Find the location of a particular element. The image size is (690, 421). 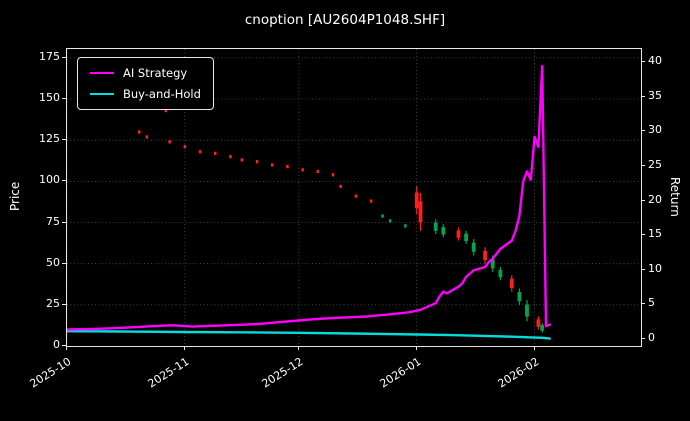

price-tick-label: 25 is located at coordinates (53, 303).